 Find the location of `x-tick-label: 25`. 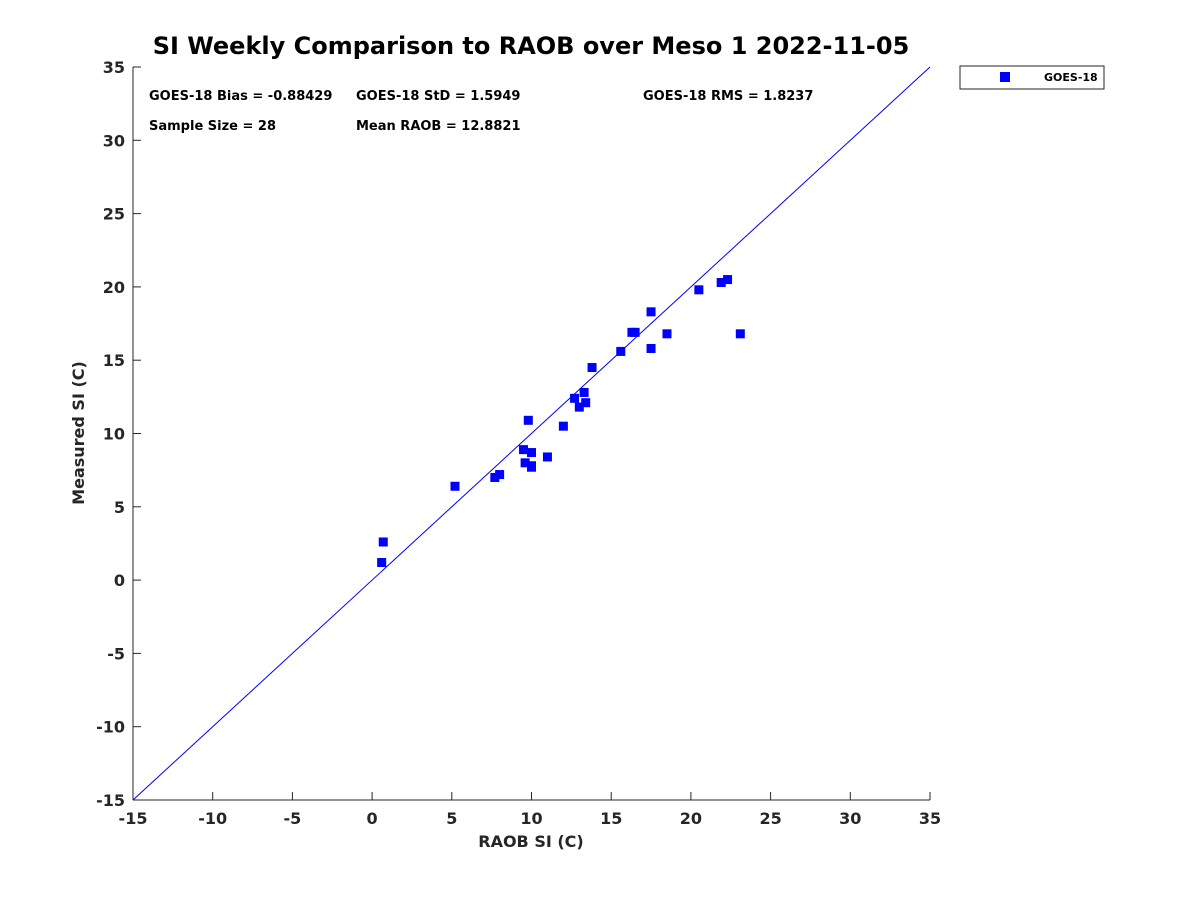

x-tick-label: 25 is located at coordinates (770, 818).